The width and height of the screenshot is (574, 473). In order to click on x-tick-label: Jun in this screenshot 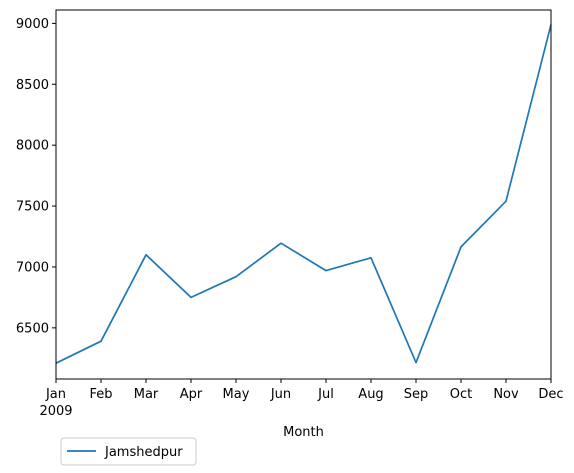, I will do `click(280, 394)`.